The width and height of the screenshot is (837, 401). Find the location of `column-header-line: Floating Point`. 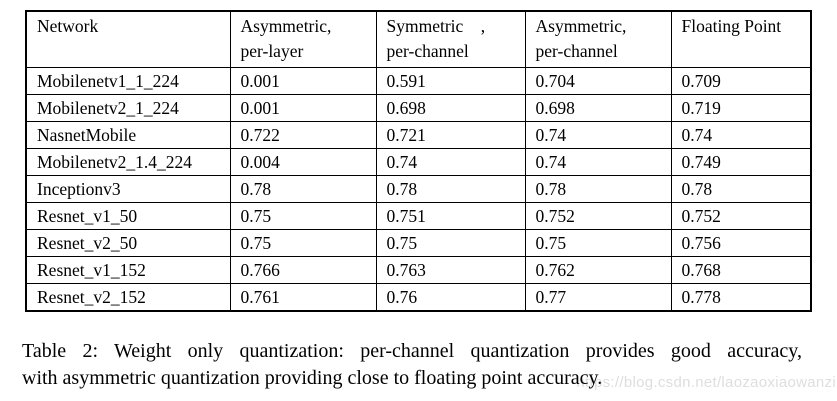

column-header-line: Floating Point is located at coordinates (731, 26).